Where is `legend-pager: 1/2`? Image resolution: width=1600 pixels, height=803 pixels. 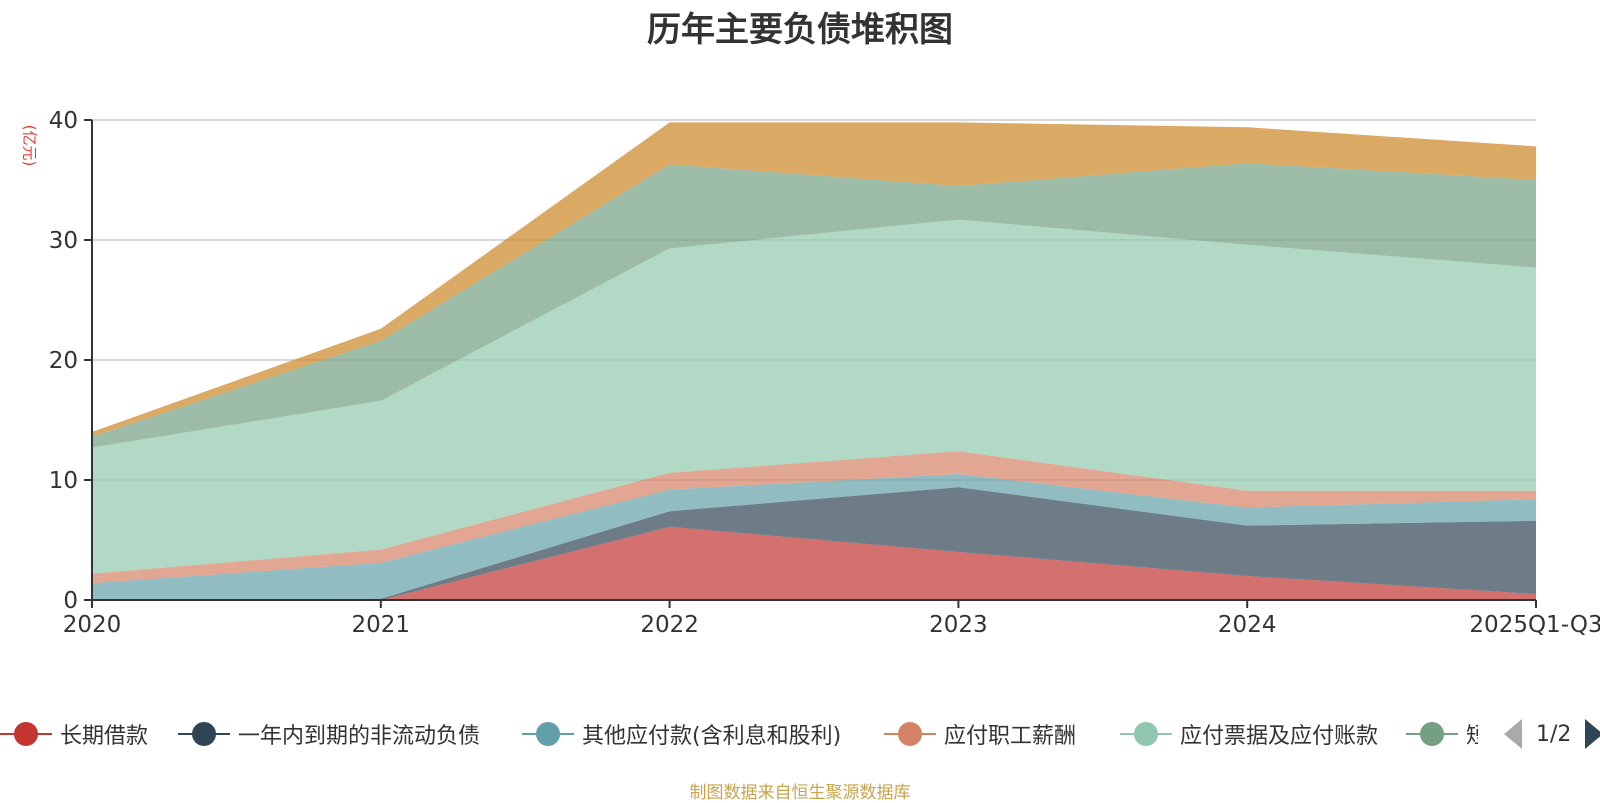 legend-pager: 1/2 is located at coordinates (1550, 734).